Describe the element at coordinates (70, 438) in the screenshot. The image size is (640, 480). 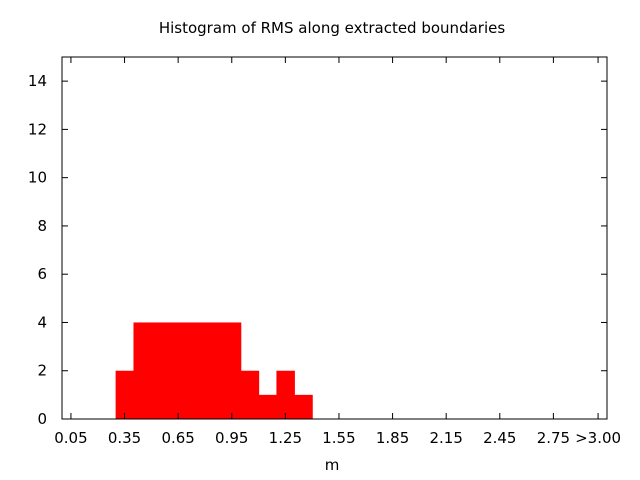
I see `x-tick-label: 0.05` at that location.